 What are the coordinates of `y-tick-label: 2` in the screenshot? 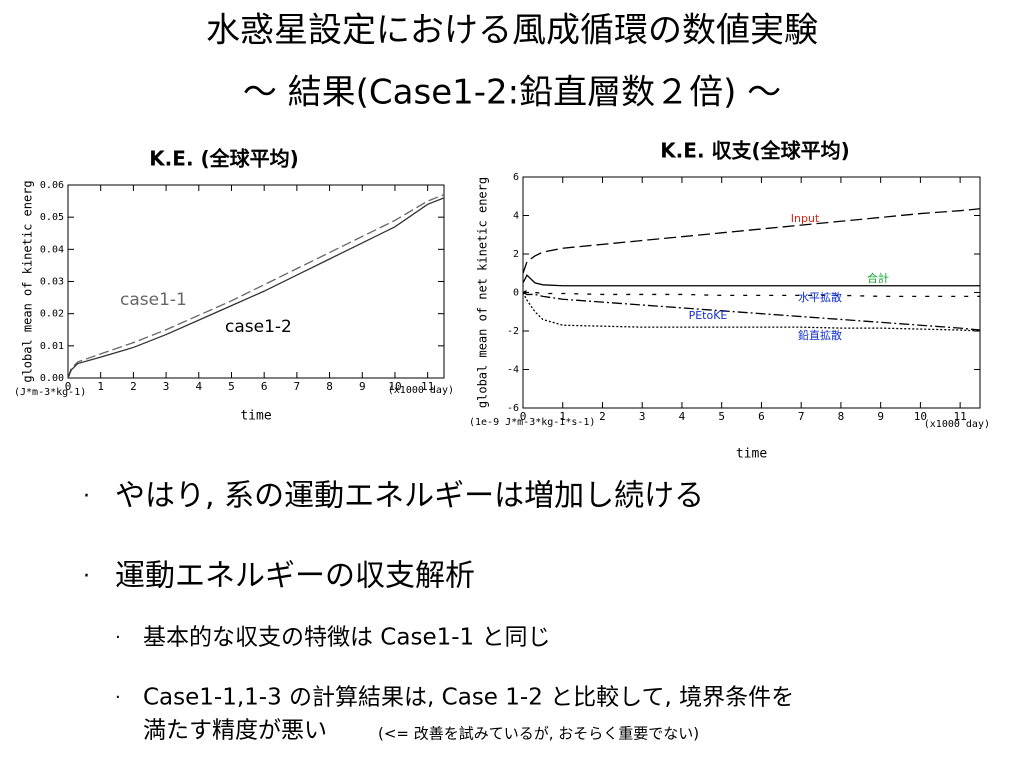 It's located at (516, 254).